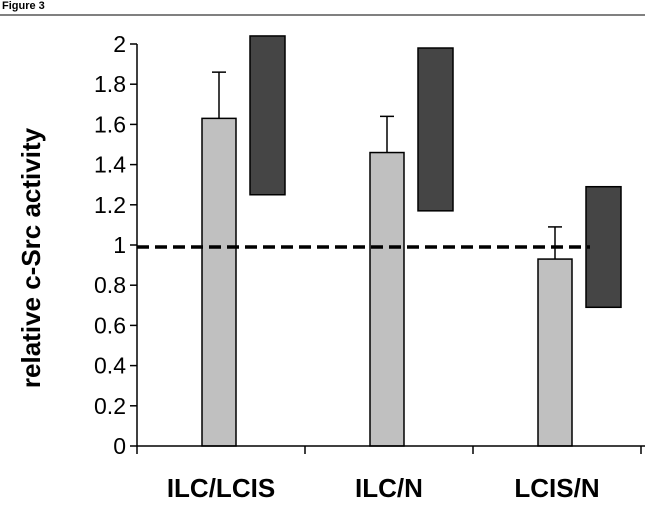  What do you see at coordinates (119, 245) in the screenshot?
I see `y-tick-label: 1` at bounding box center [119, 245].